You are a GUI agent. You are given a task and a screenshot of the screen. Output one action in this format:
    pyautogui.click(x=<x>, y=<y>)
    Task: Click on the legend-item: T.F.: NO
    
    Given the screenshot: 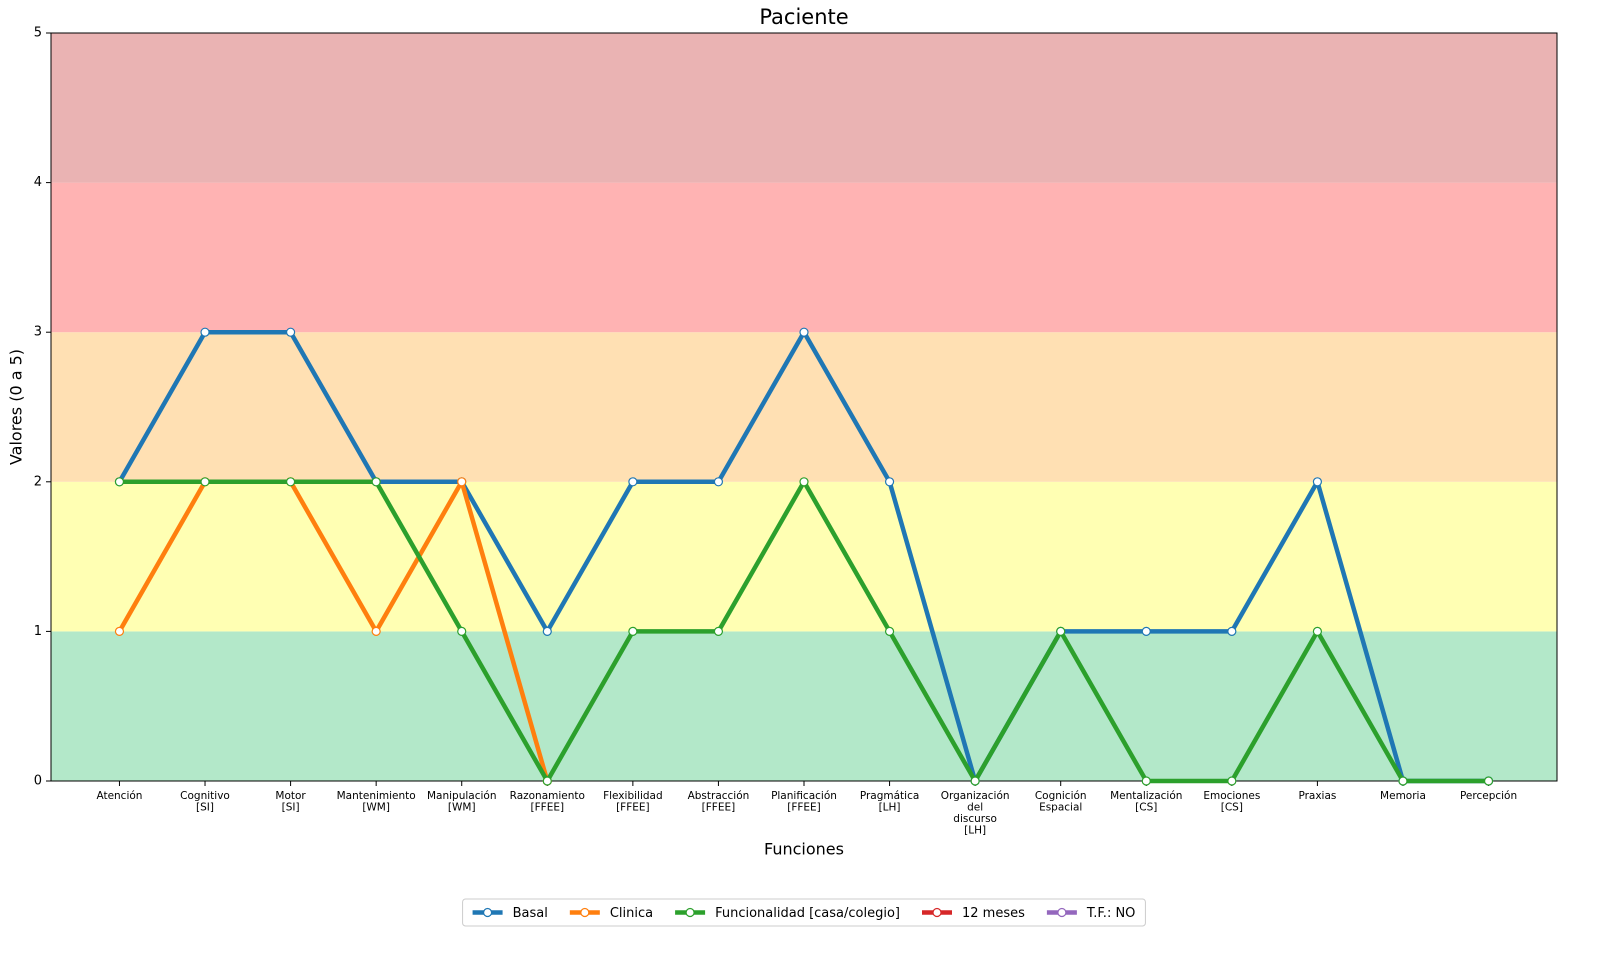 What is the action you would take?
    pyautogui.click(x=1091, y=913)
    